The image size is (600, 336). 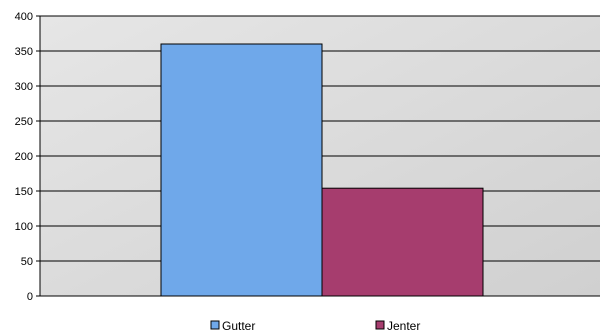 I want to click on y-tick-label: 150, so click(x=24, y=192).